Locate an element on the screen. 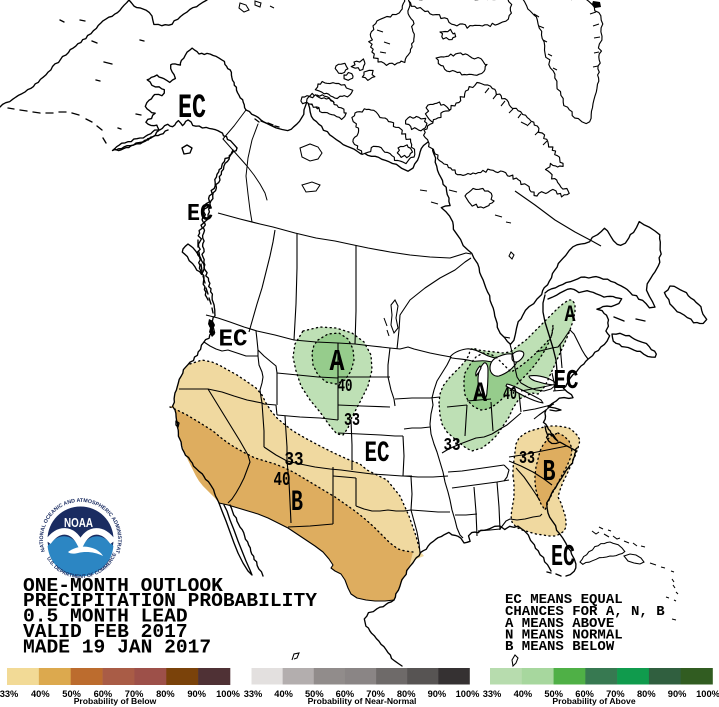 The height and width of the screenshot is (707, 719). svg-text: PRECIPITATION PROBABILITY is located at coordinates (170, 601).